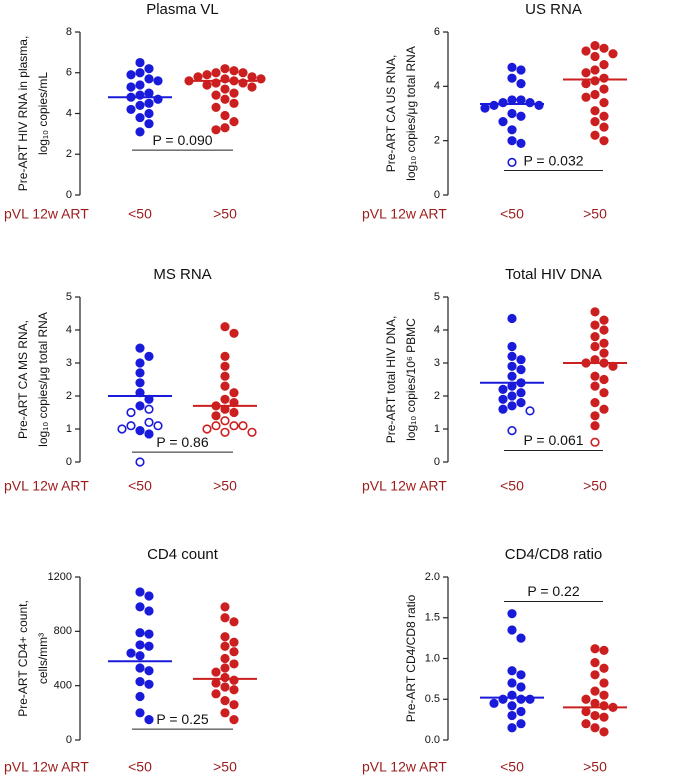  Describe the element at coordinates (411, 658) in the screenshot. I see `y-axis-label: Pre-ART CD4/CD8 ratio` at that location.